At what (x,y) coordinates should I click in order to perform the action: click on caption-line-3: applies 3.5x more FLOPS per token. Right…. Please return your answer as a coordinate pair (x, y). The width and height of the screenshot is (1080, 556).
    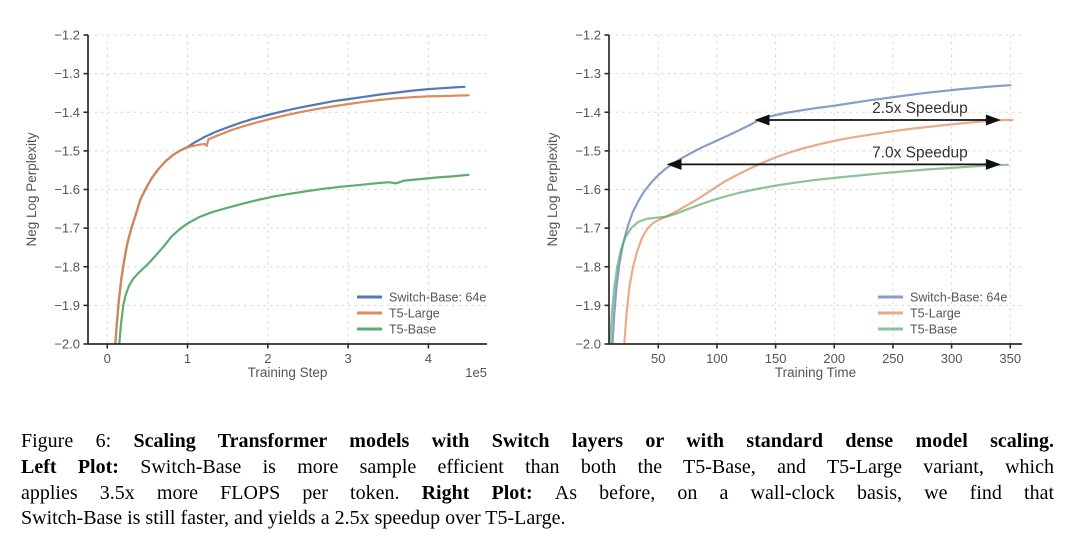
    Looking at the image, I should click on (537, 494).